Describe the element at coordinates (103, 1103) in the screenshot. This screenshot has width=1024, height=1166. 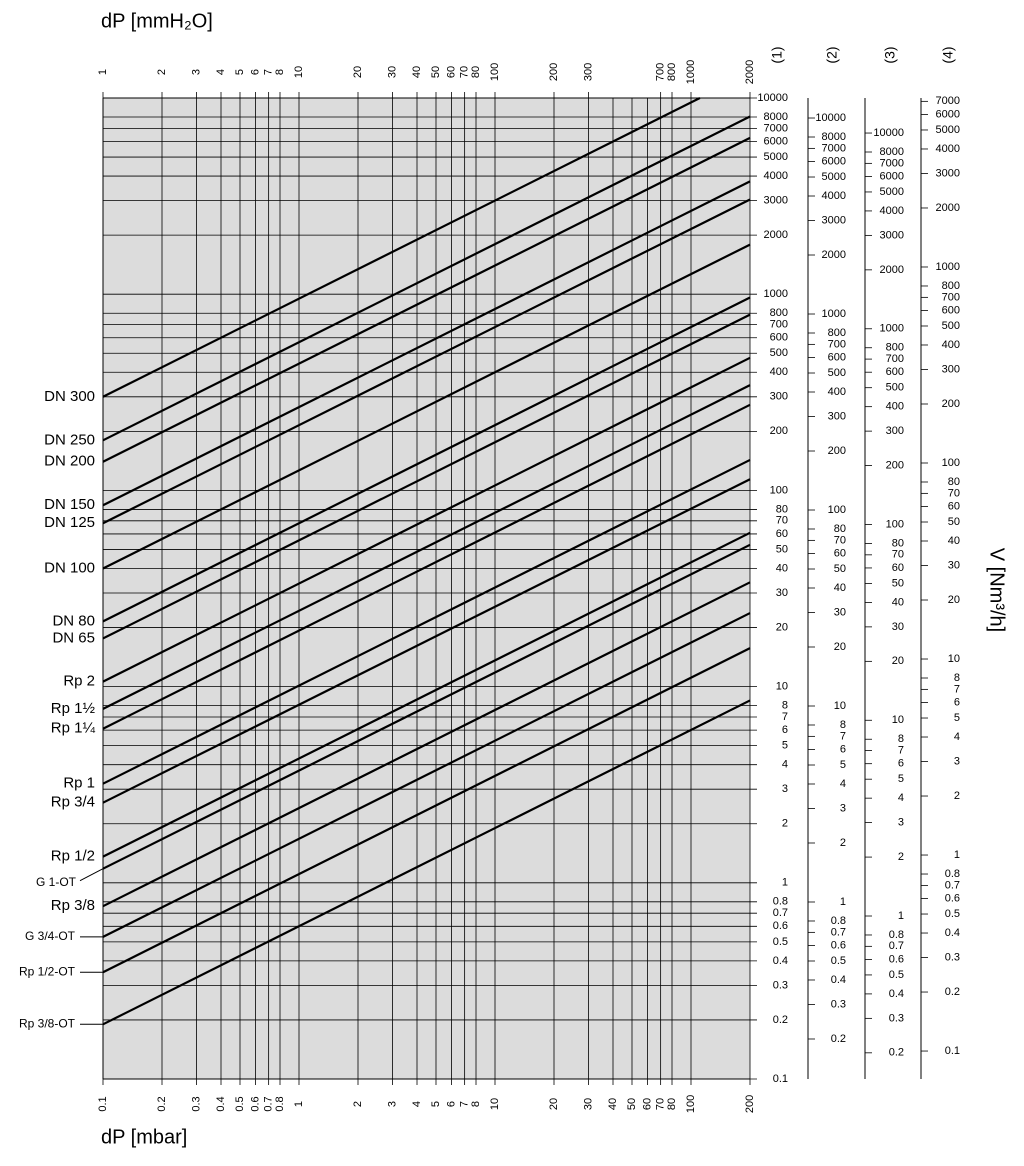
I see `x-tick-label: 0.1` at that location.